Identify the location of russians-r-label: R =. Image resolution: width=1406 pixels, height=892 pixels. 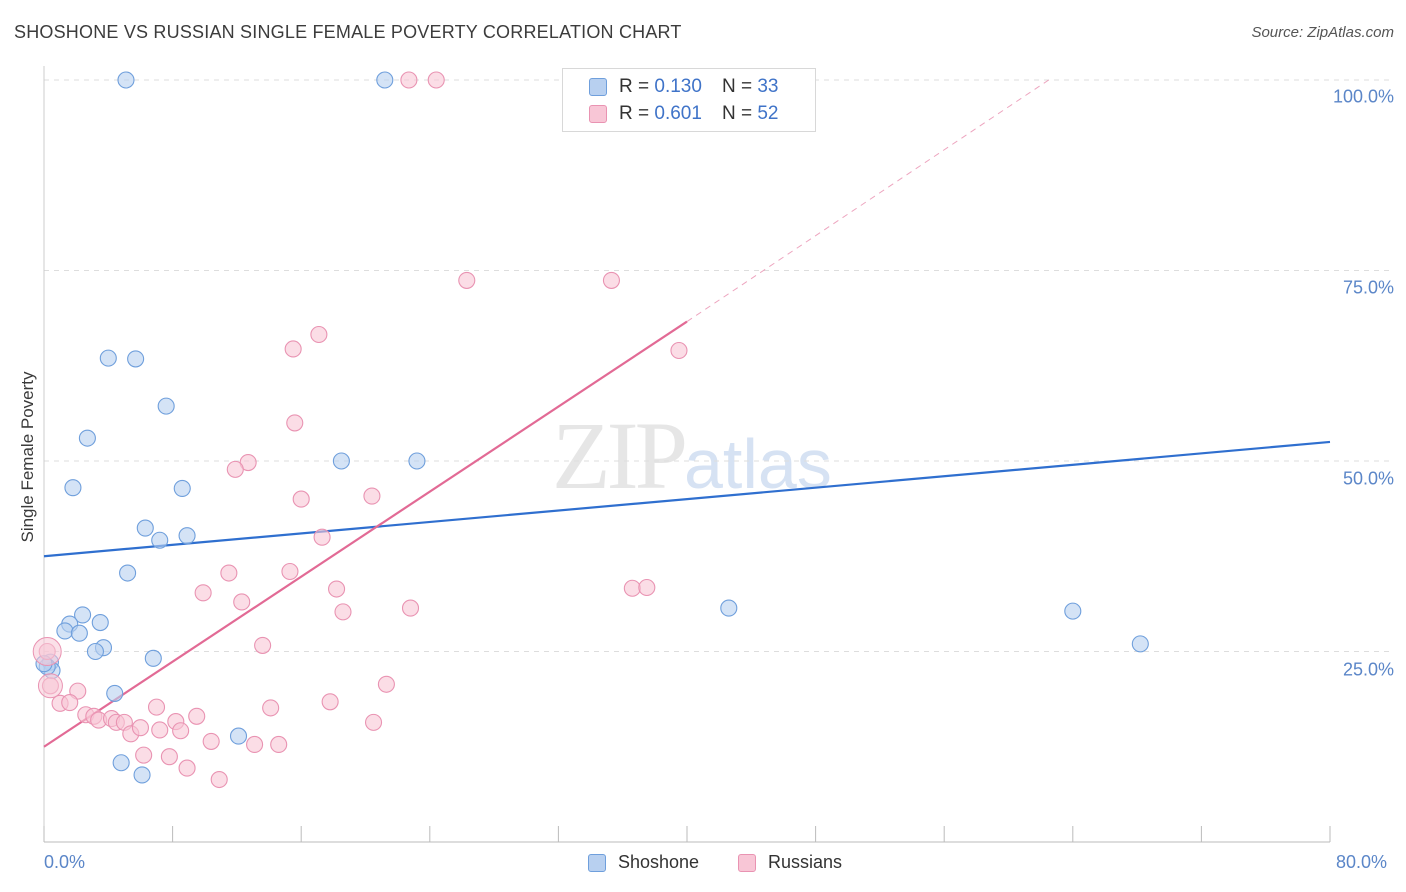
(634, 113).